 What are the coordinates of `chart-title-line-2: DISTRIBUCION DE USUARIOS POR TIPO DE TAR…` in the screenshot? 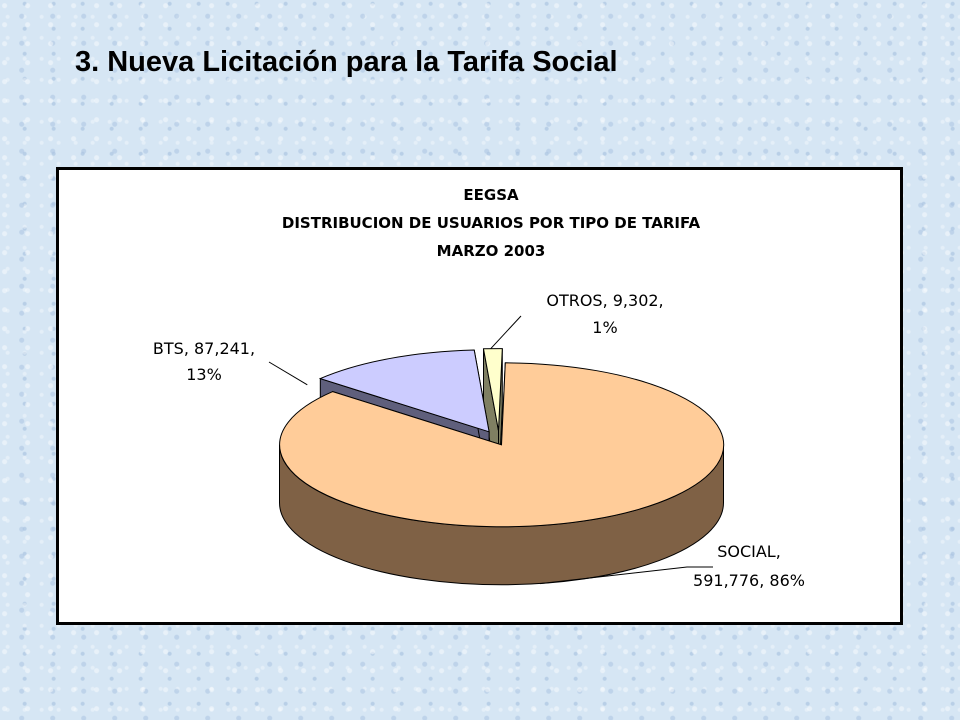 It's located at (491, 223).